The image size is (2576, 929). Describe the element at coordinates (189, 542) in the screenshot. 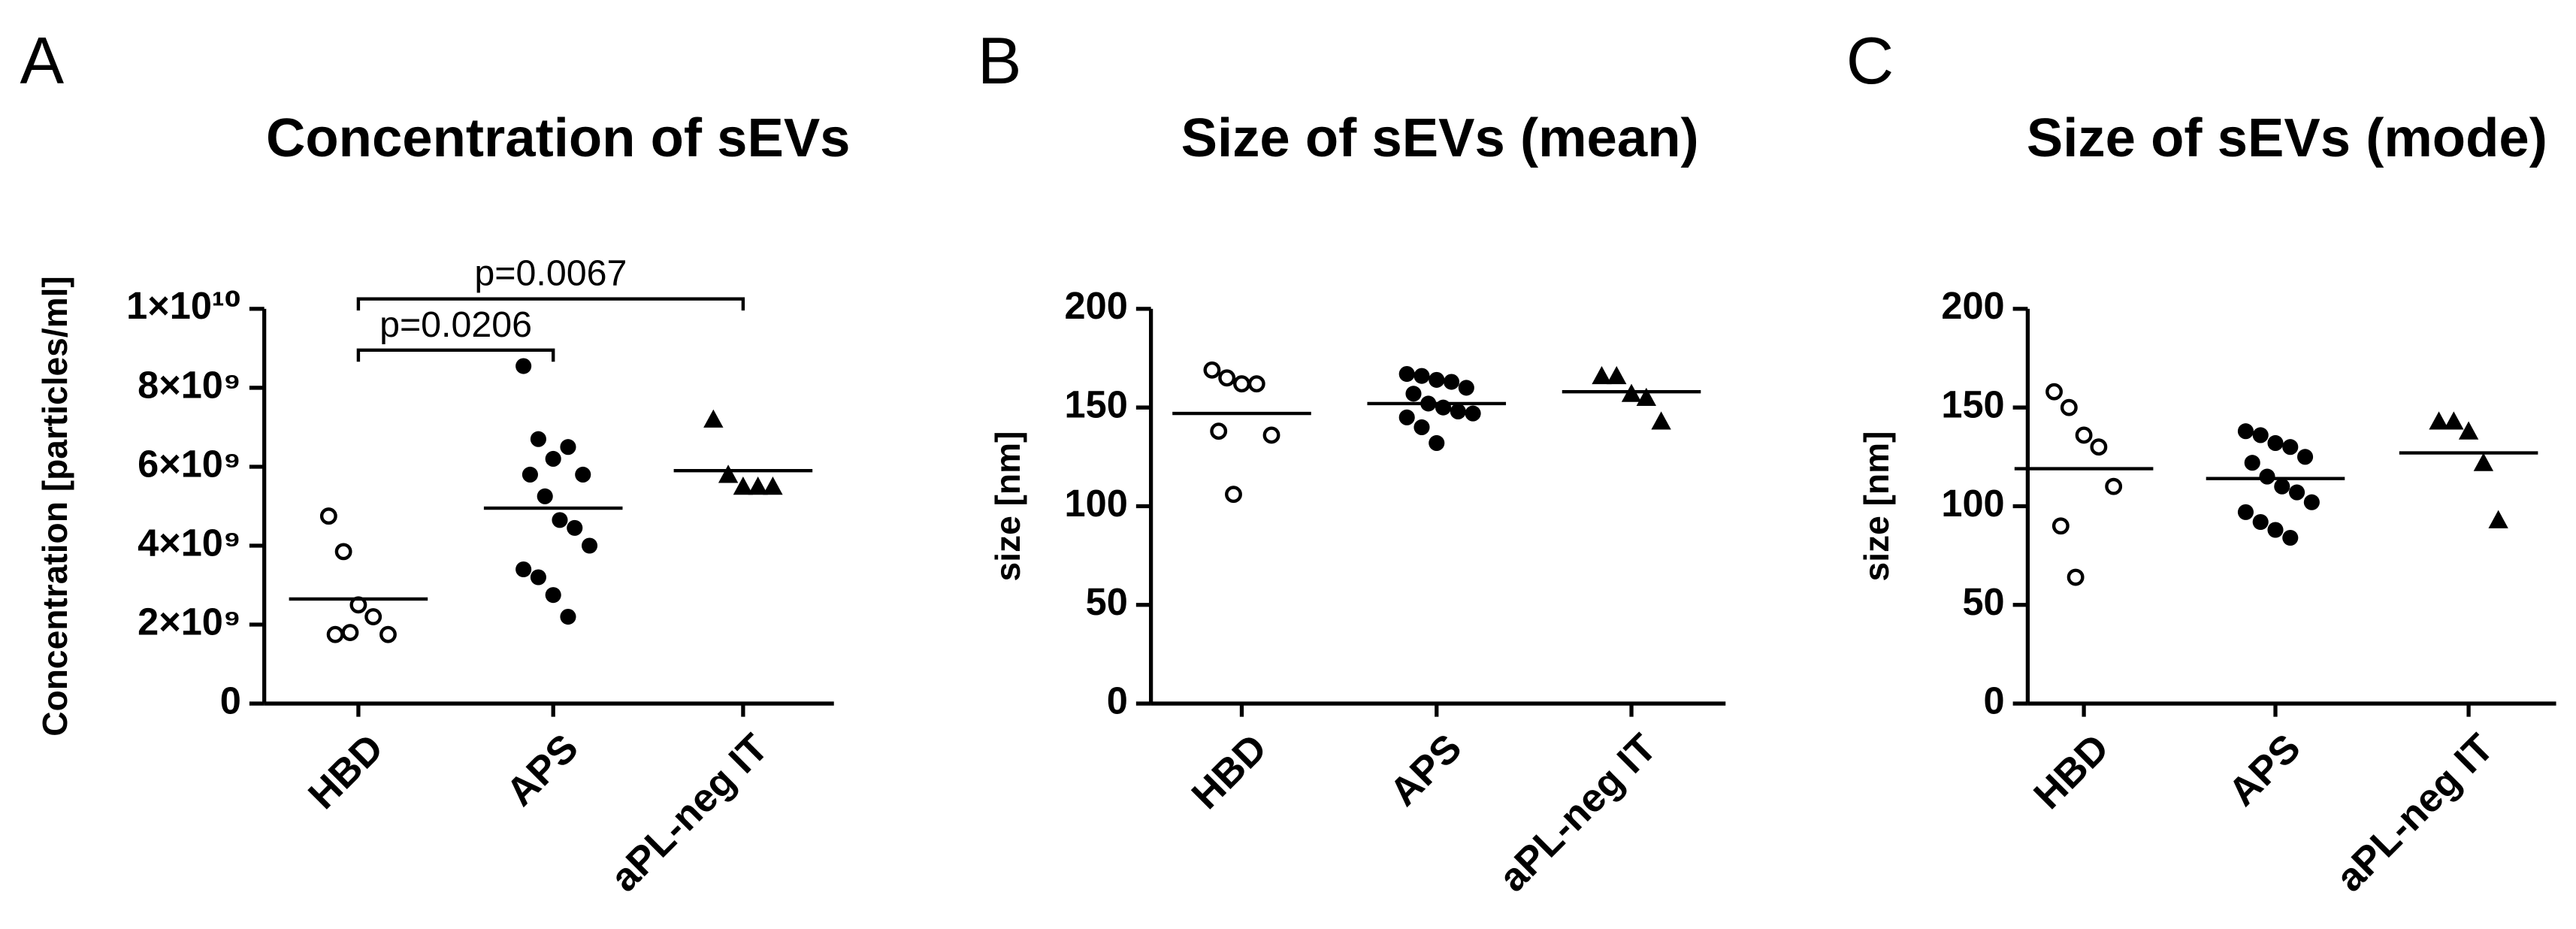

I see `y-tick-label: 4×10⁹` at that location.